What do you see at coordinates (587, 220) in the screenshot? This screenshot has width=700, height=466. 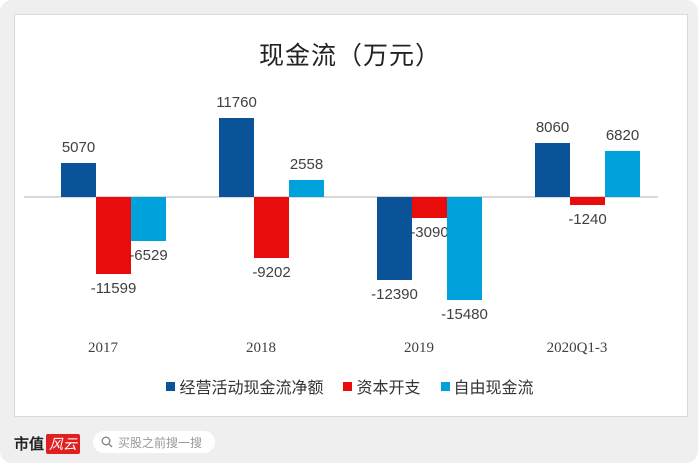 I see `value-label: -1240` at bounding box center [587, 220].